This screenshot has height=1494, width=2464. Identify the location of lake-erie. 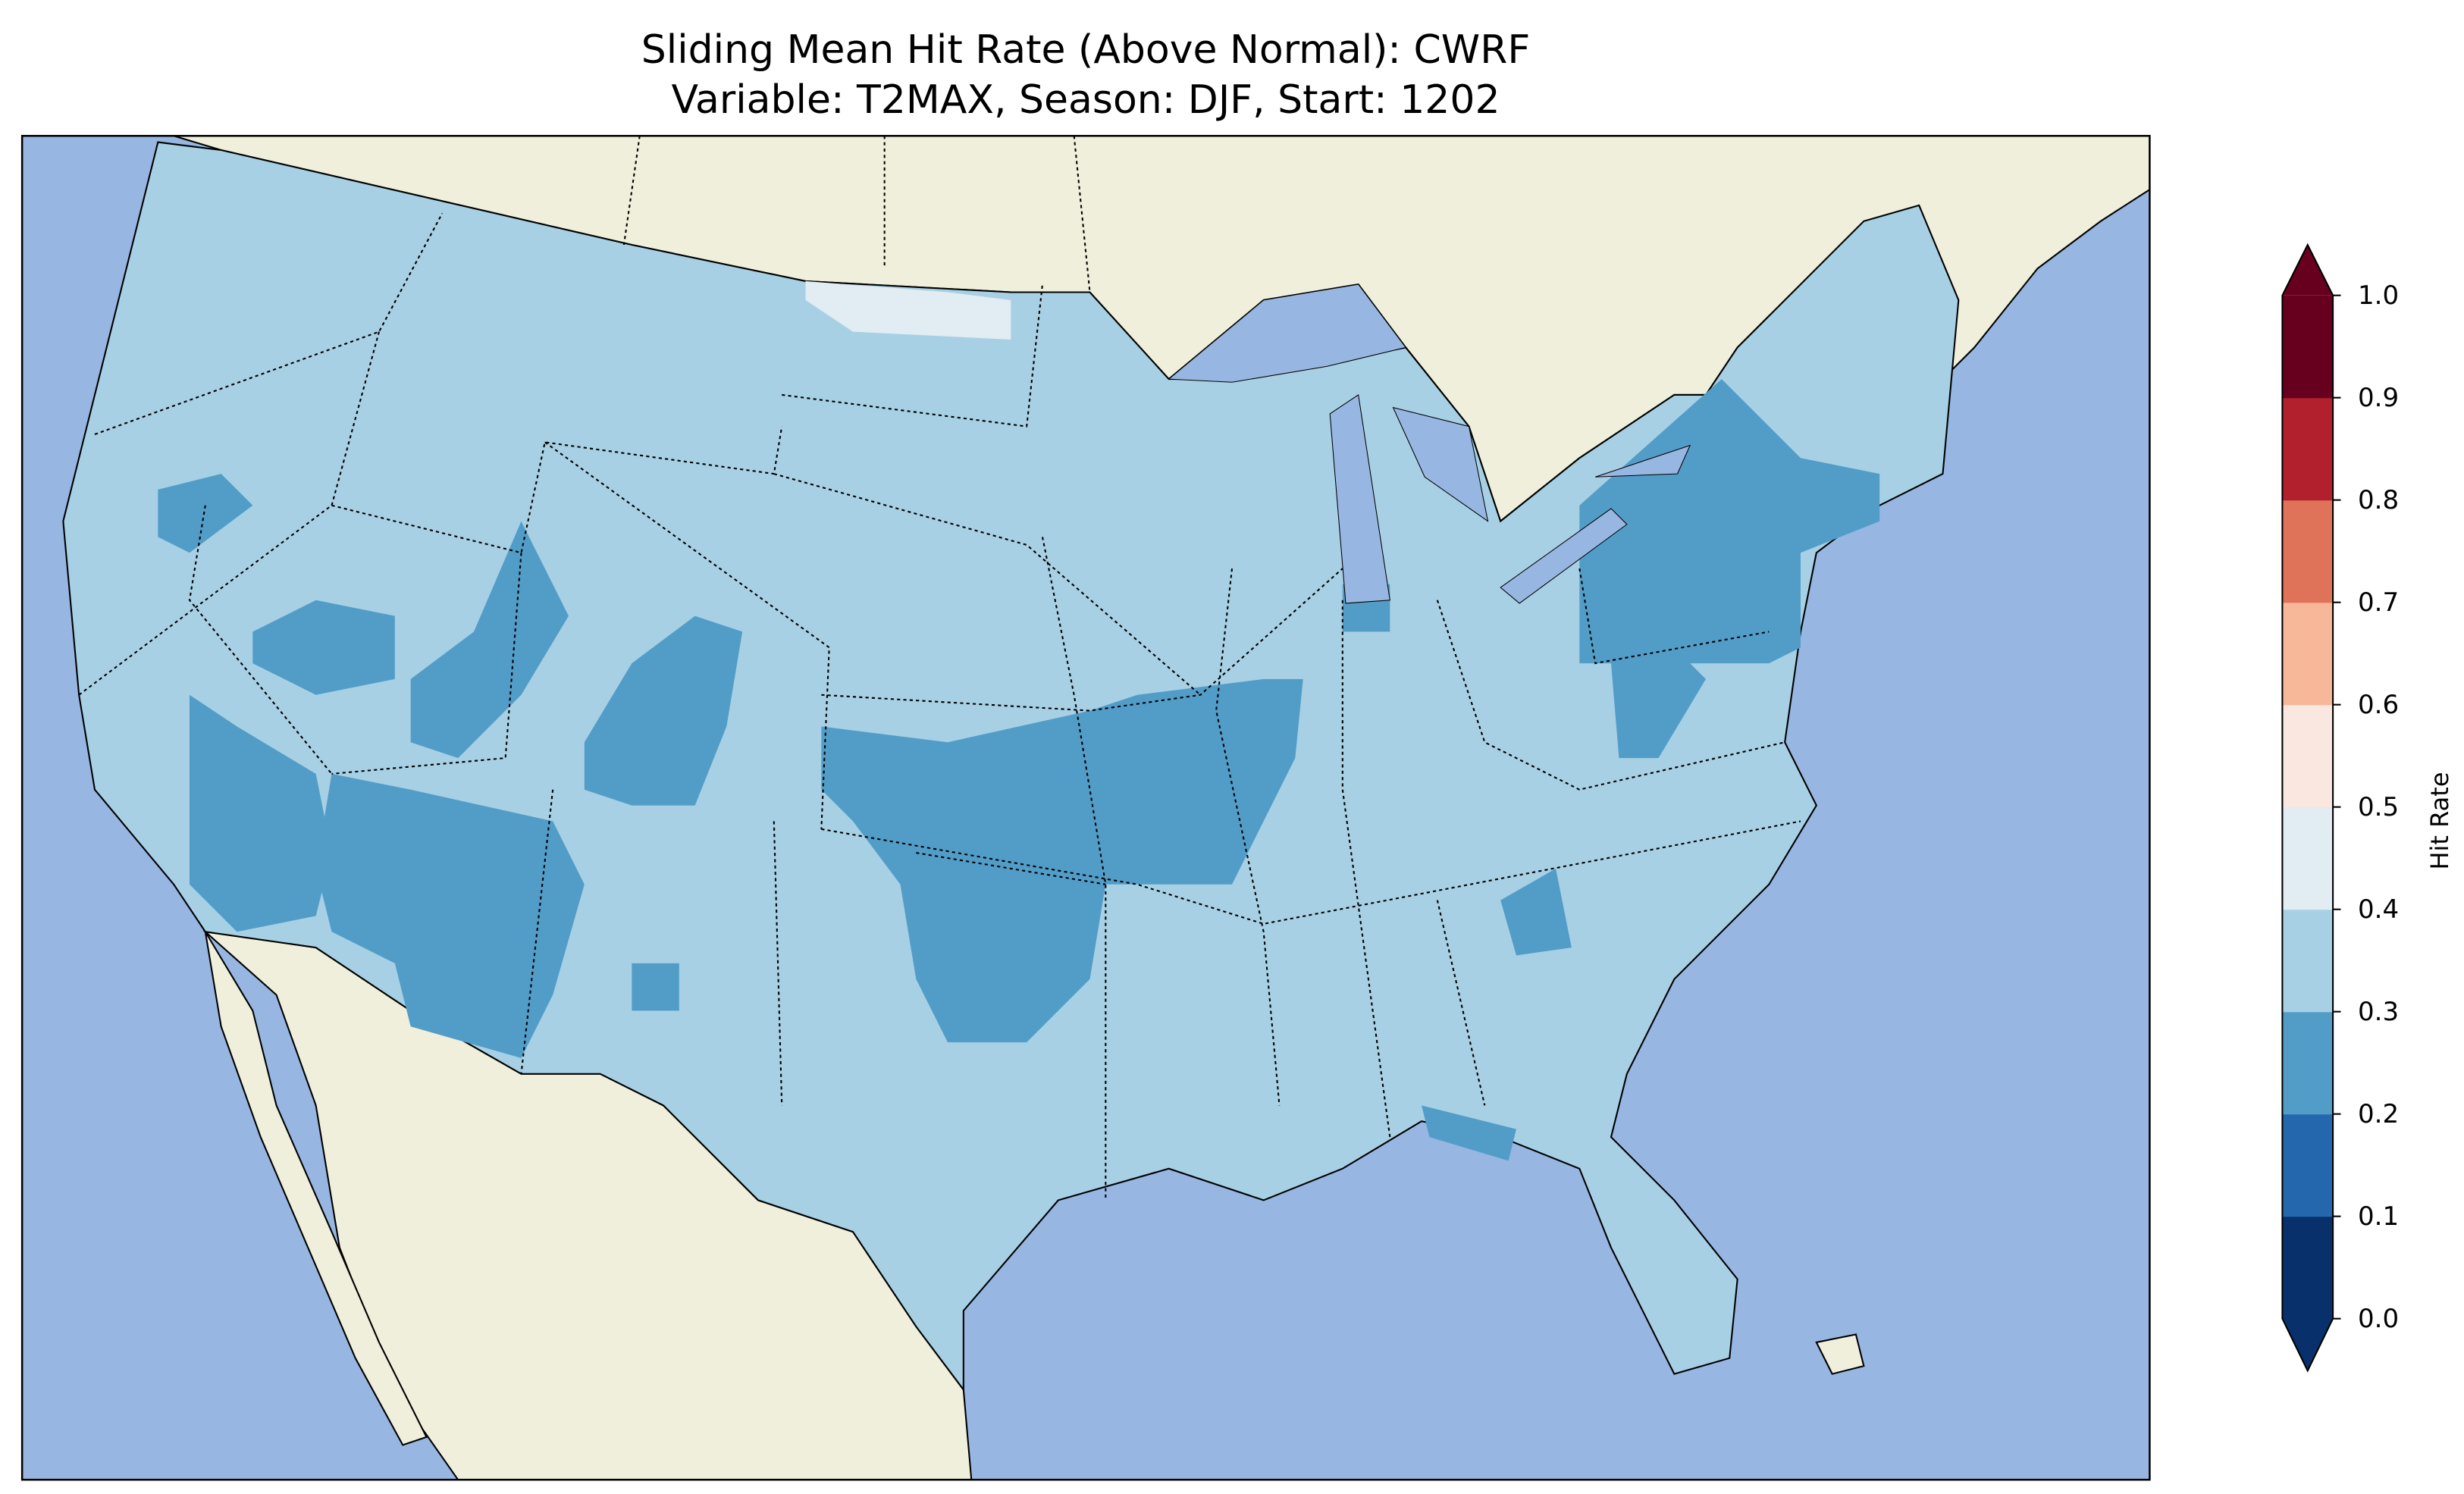
(1564, 556).